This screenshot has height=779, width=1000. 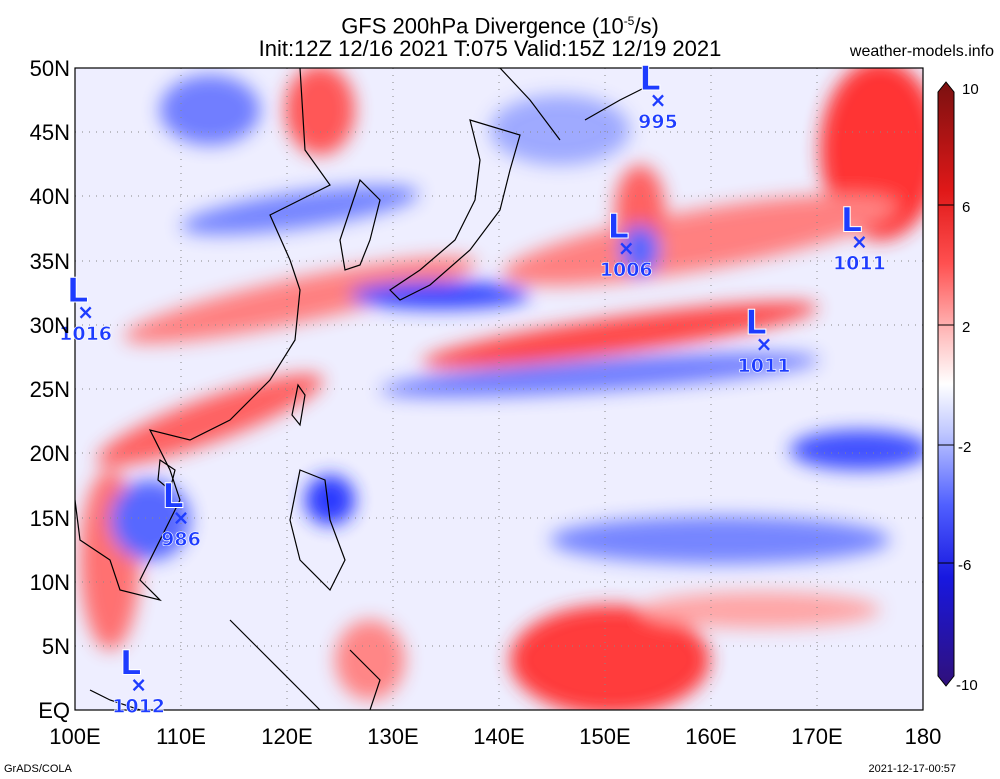 I want to click on footer-timestamp: 2021-12-17-00:57, so click(x=912, y=769).